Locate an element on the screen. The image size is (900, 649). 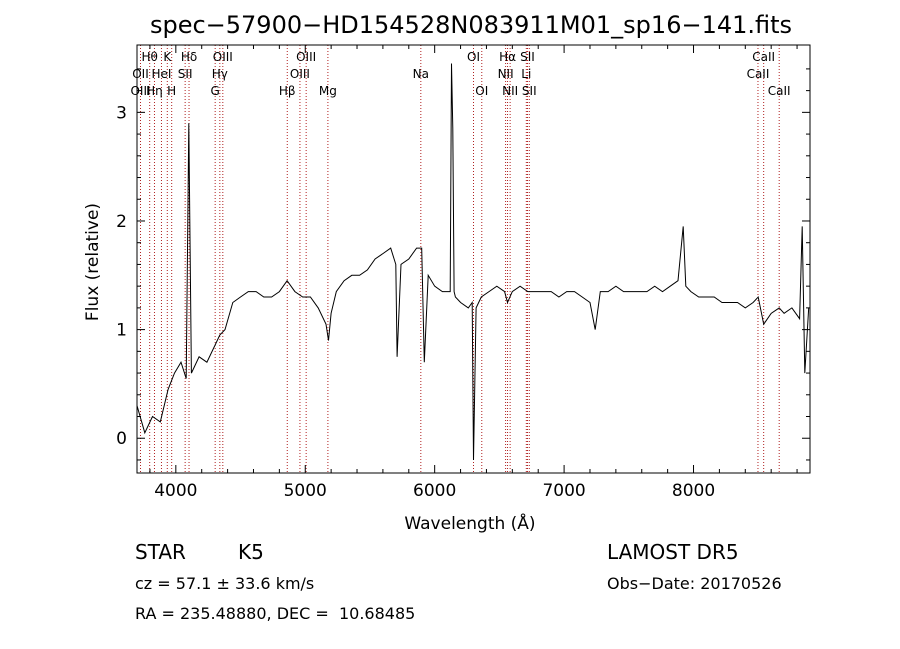
y-axis-label: Flux (relative) is located at coordinates (93, 262).